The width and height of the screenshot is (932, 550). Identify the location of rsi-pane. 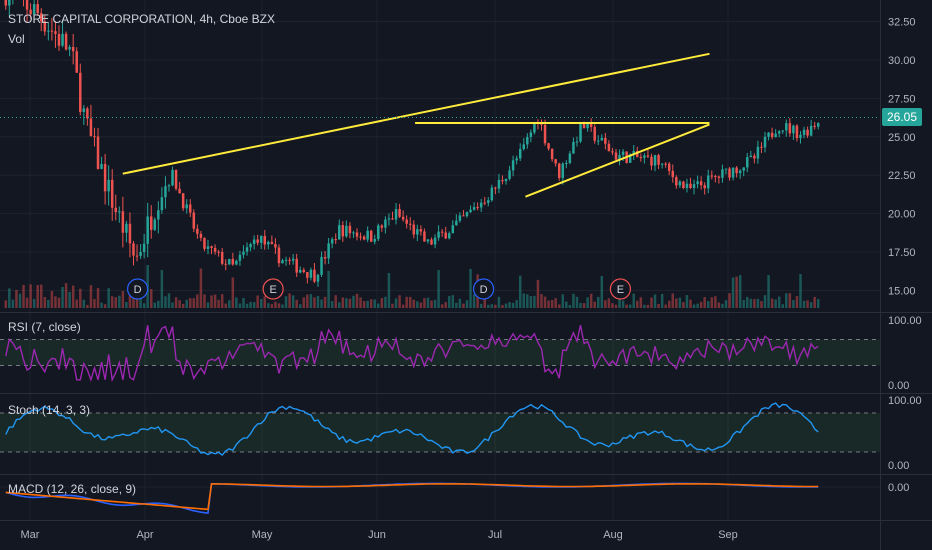
(440, 354).